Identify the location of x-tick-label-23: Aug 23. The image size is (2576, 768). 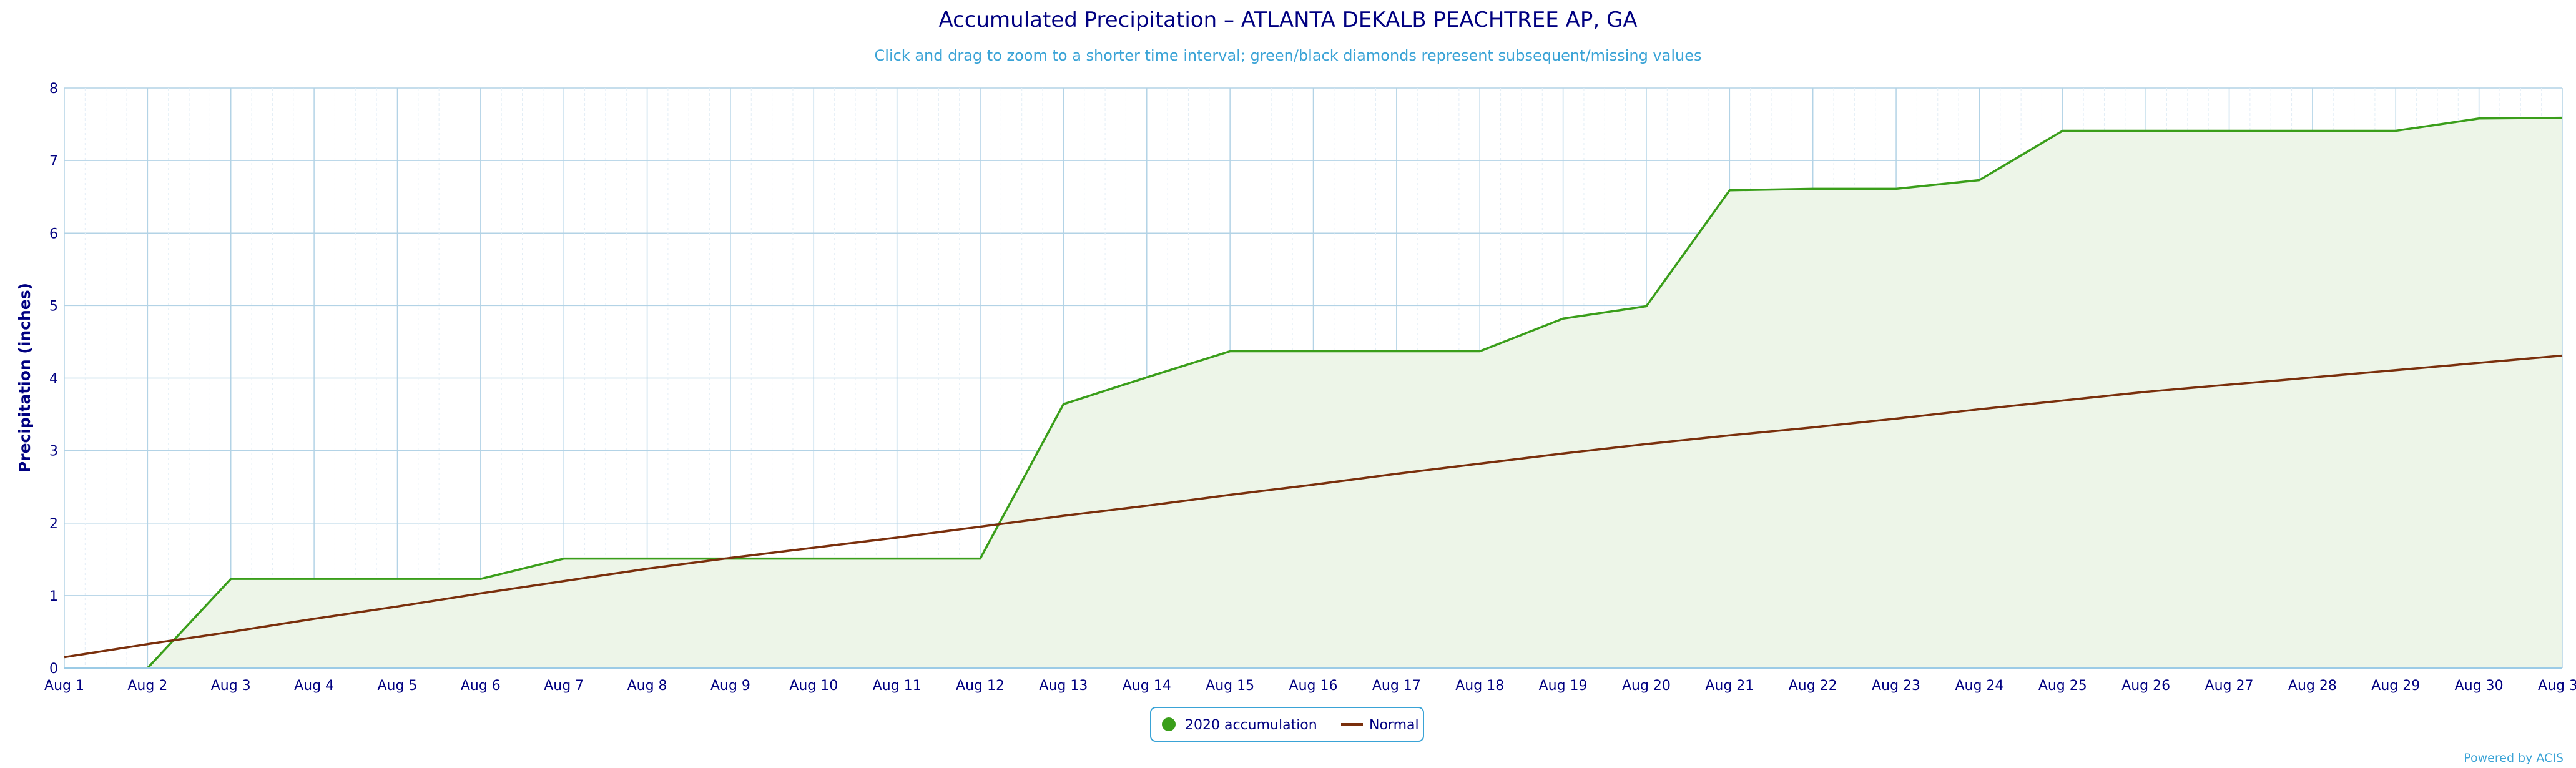
(1896, 686).